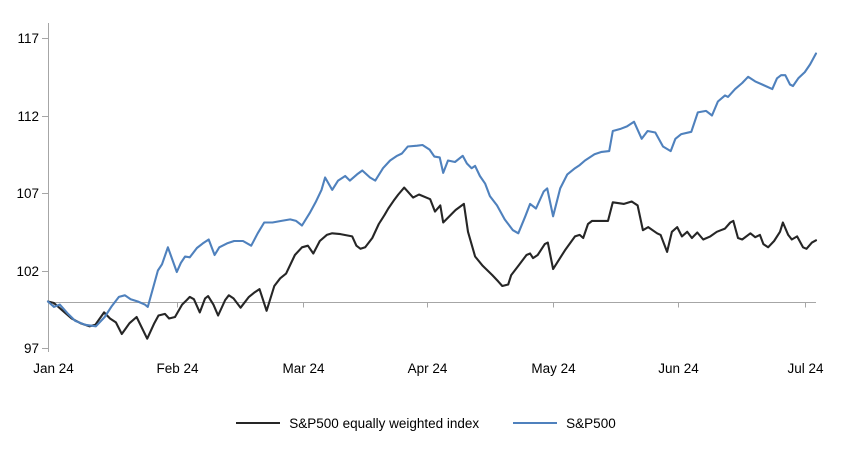  What do you see at coordinates (27, 193) in the screenshot?
I see `y-tick-label: 107` at bounding box center [27, 193].